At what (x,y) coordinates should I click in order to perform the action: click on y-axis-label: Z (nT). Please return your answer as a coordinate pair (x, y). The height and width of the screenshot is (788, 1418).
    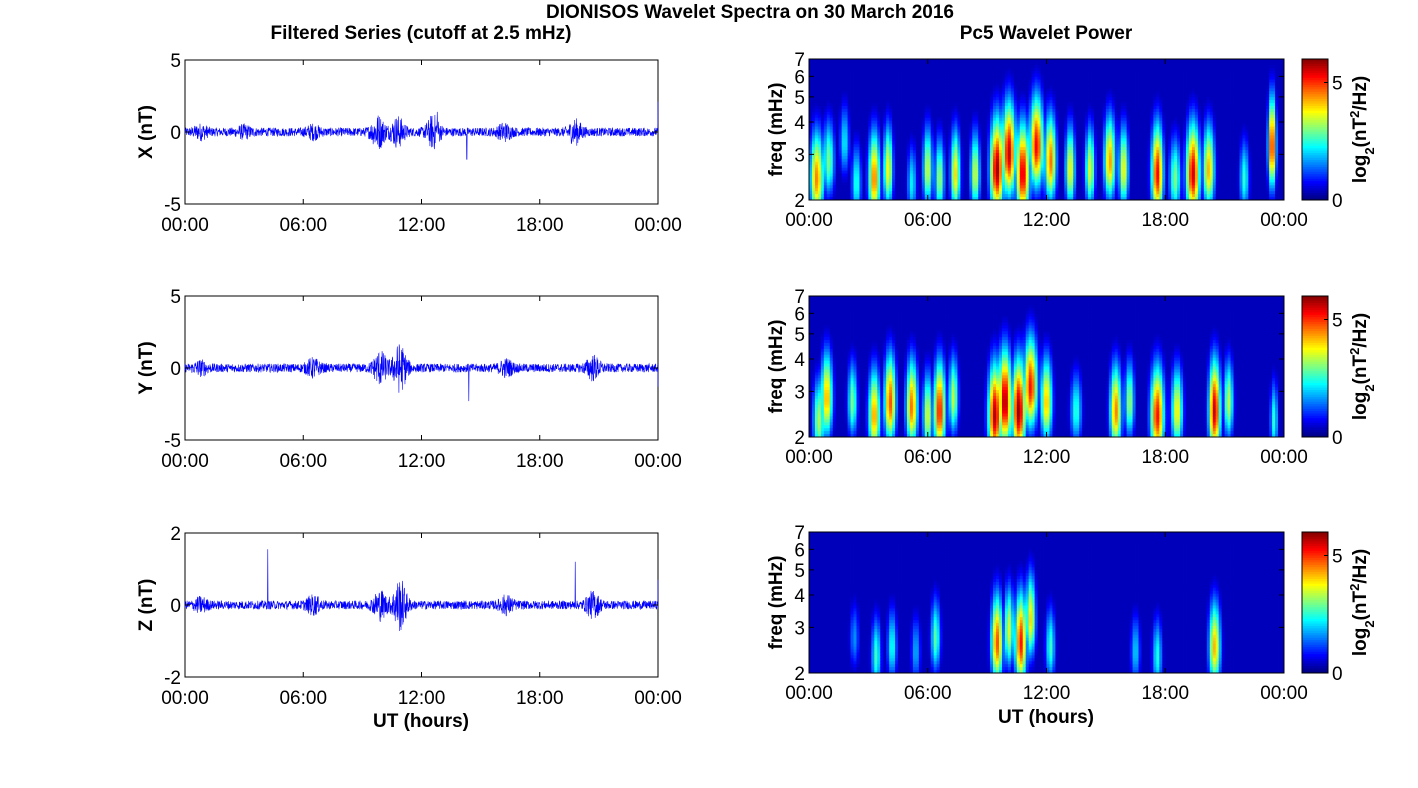
    Looking at the image, I should click on (146, 605).